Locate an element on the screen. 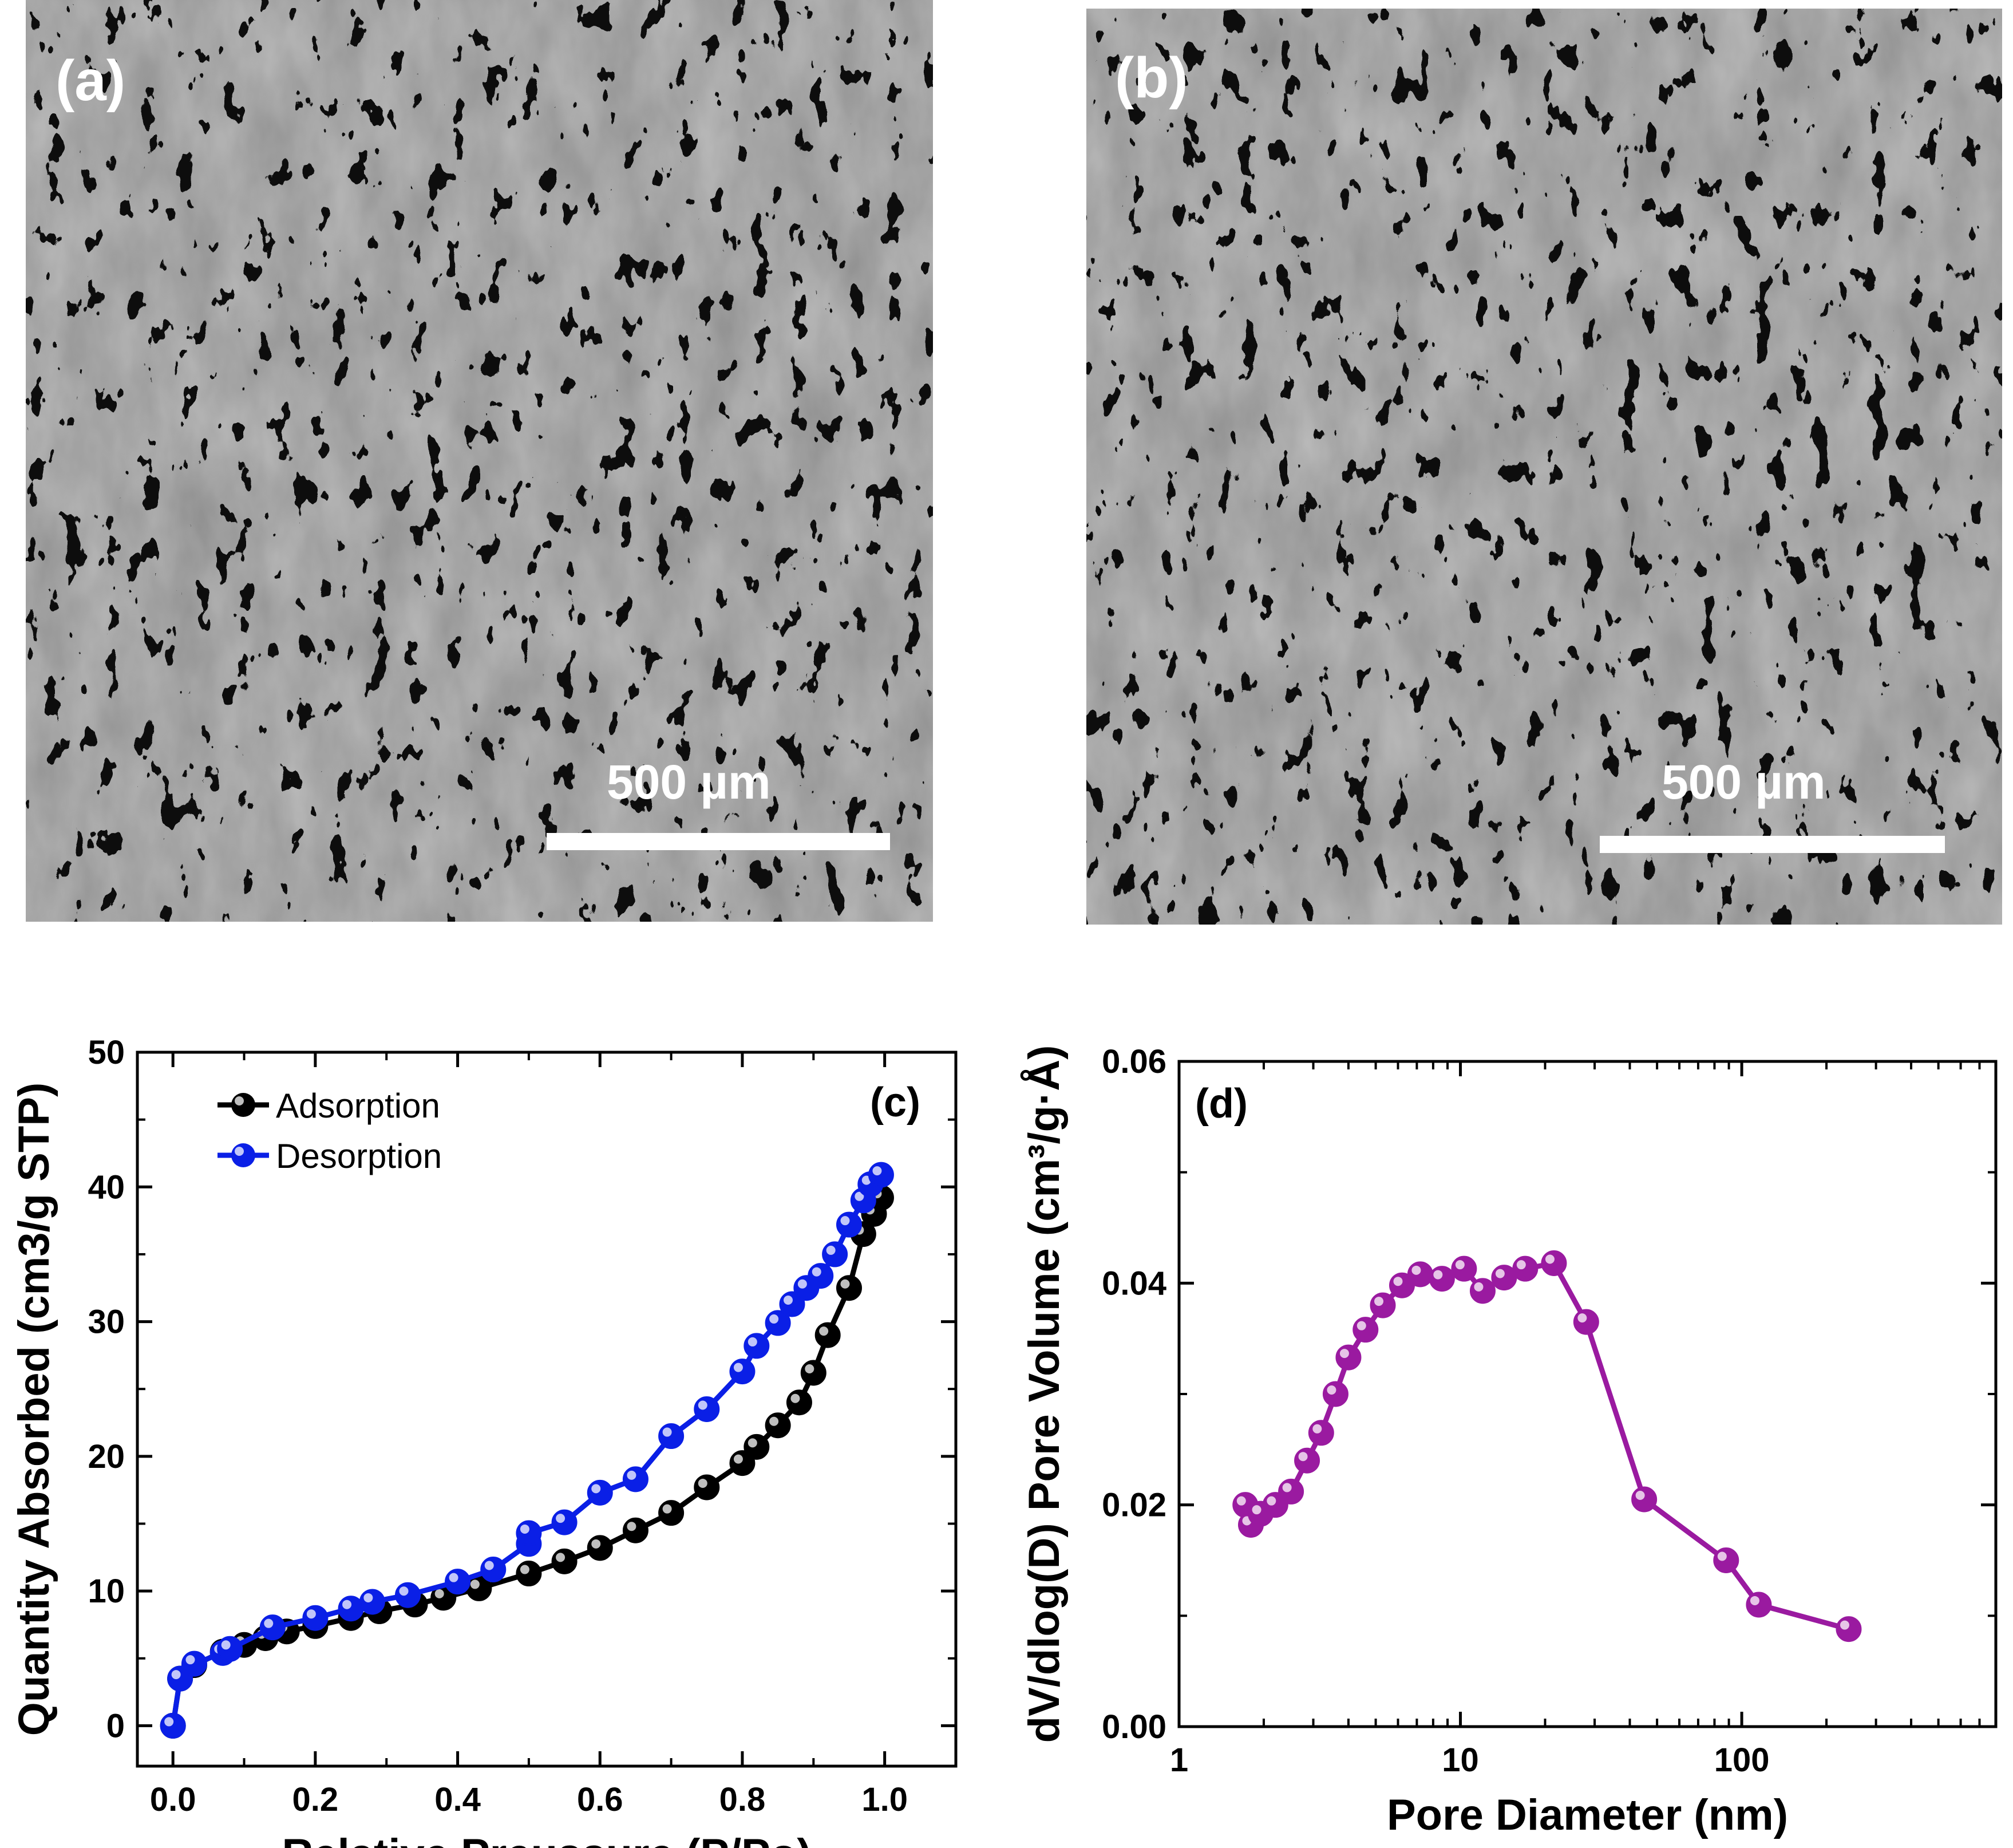  d-x-tick-label: 1 is located at coordinates (1179, 1760).